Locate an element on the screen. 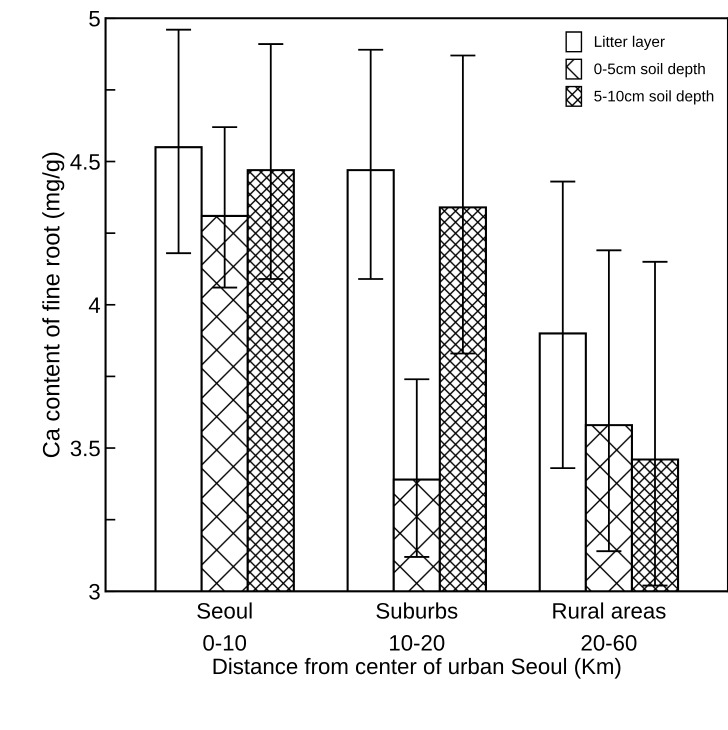 This screenshot has width=728, height=730. x-axis-title: Distance from center of urban Seoul (Km) is located at coordinates (417, 668).